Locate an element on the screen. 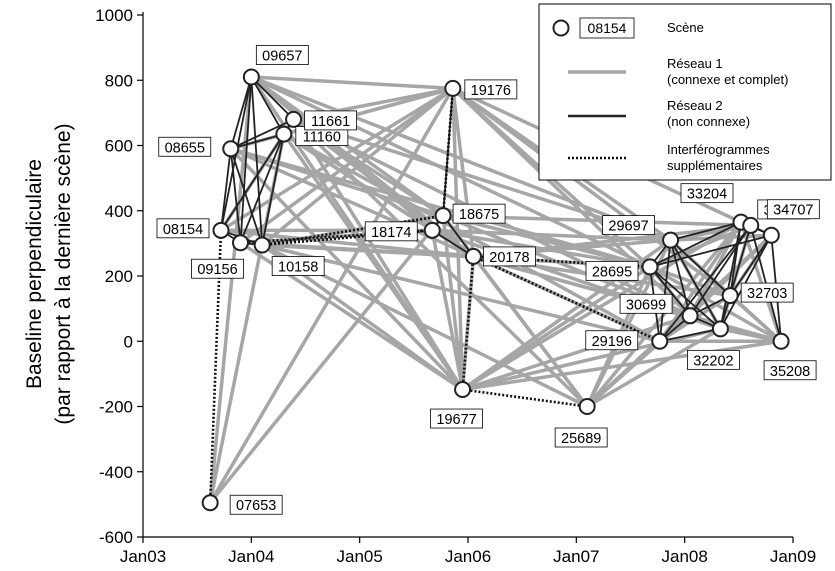 The height and width of the screenshot is (571, 835). scene-label: 32202 is located at coordinates (713, 361).